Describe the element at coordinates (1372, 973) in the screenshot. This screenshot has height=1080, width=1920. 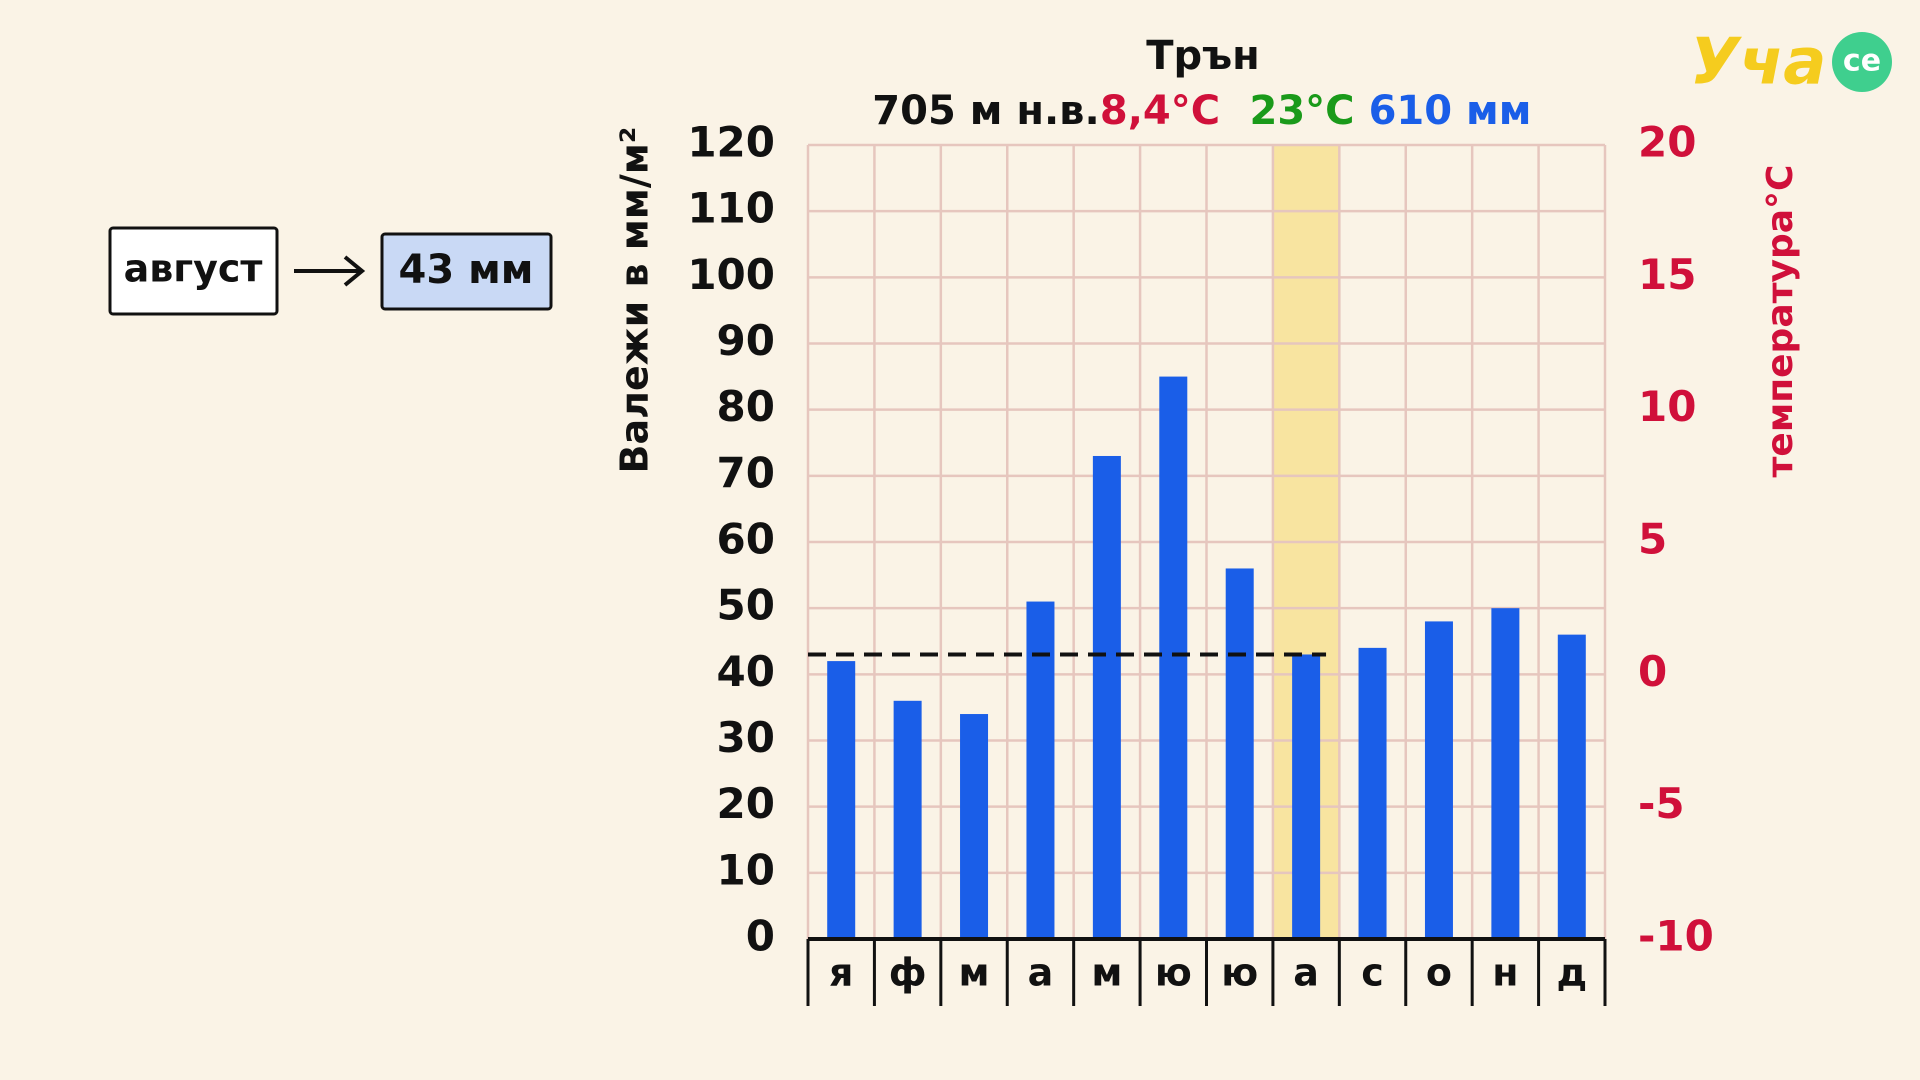
I see `x-tick-label: с` at that location.